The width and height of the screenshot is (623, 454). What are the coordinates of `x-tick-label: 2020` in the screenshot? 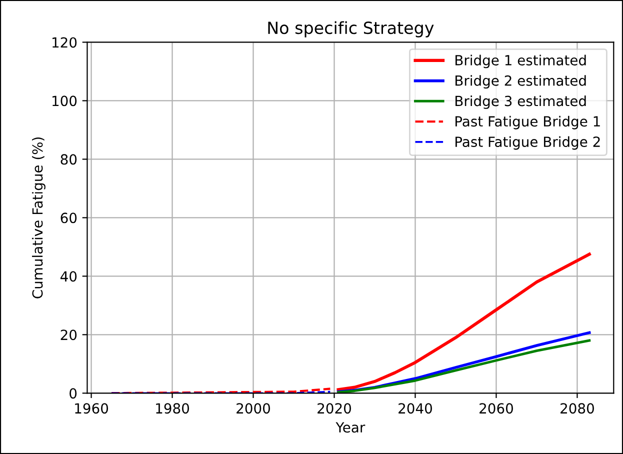 It's located at (334, 408).